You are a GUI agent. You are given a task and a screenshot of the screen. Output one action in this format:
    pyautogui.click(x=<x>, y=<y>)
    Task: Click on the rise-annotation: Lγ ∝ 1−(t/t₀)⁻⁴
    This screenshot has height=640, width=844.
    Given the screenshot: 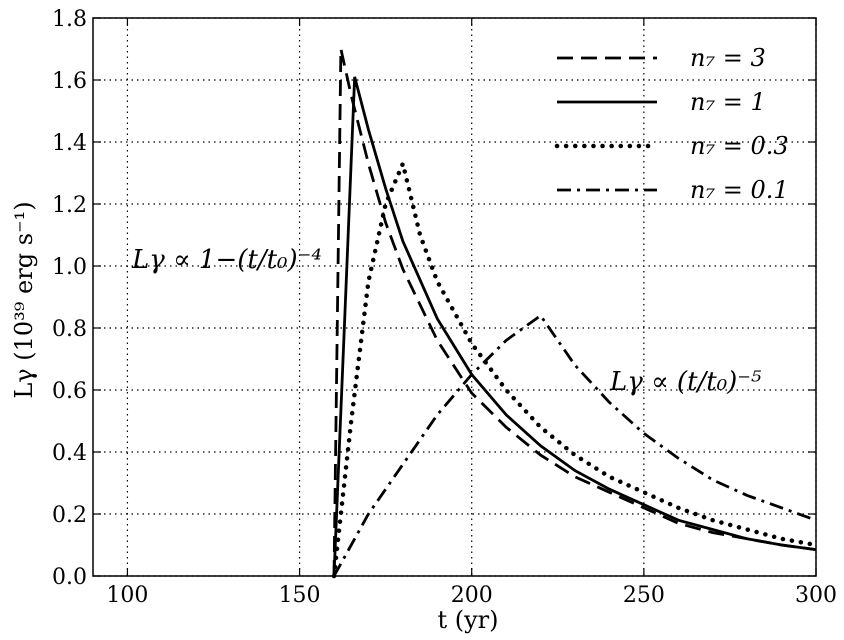 What is the action you would take?
    pyautogui.click(x=226, y=260)
    